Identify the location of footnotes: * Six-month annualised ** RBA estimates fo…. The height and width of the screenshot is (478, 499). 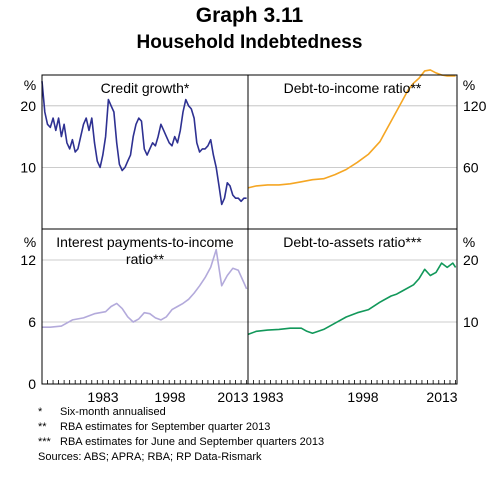
(181, 435).